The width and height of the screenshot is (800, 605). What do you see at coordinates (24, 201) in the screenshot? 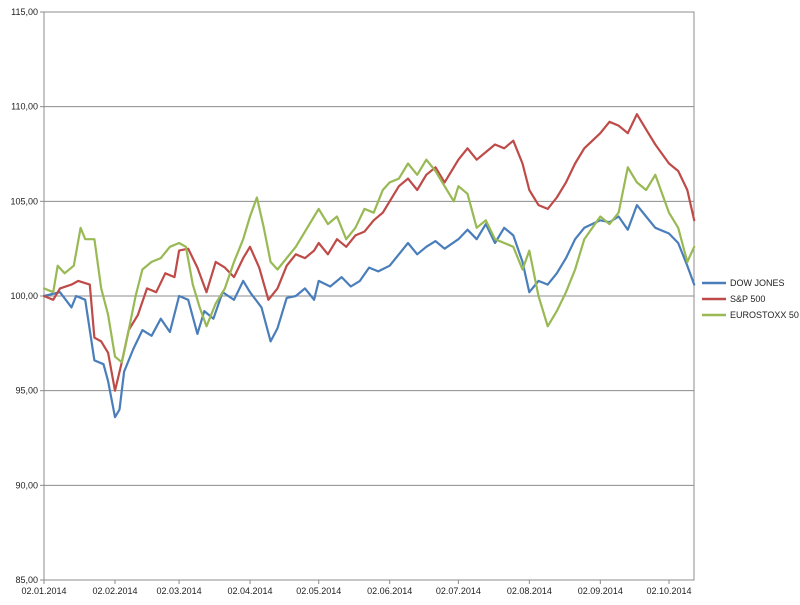
I see `y-tick-label: 105,00` at bounding box center [24, 201].